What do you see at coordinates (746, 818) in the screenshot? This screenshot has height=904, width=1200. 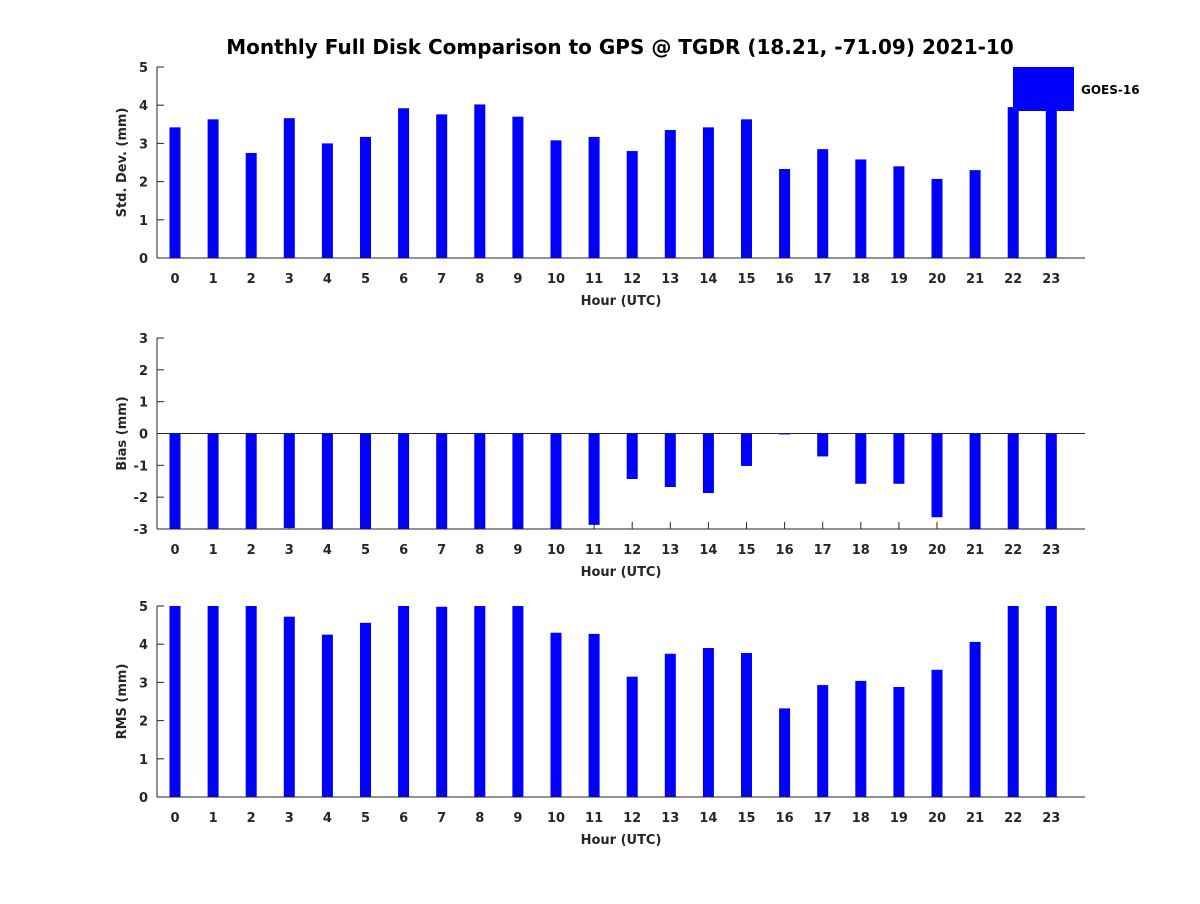 I see `x-tick-label: 15` at bounding box center [746, 818].